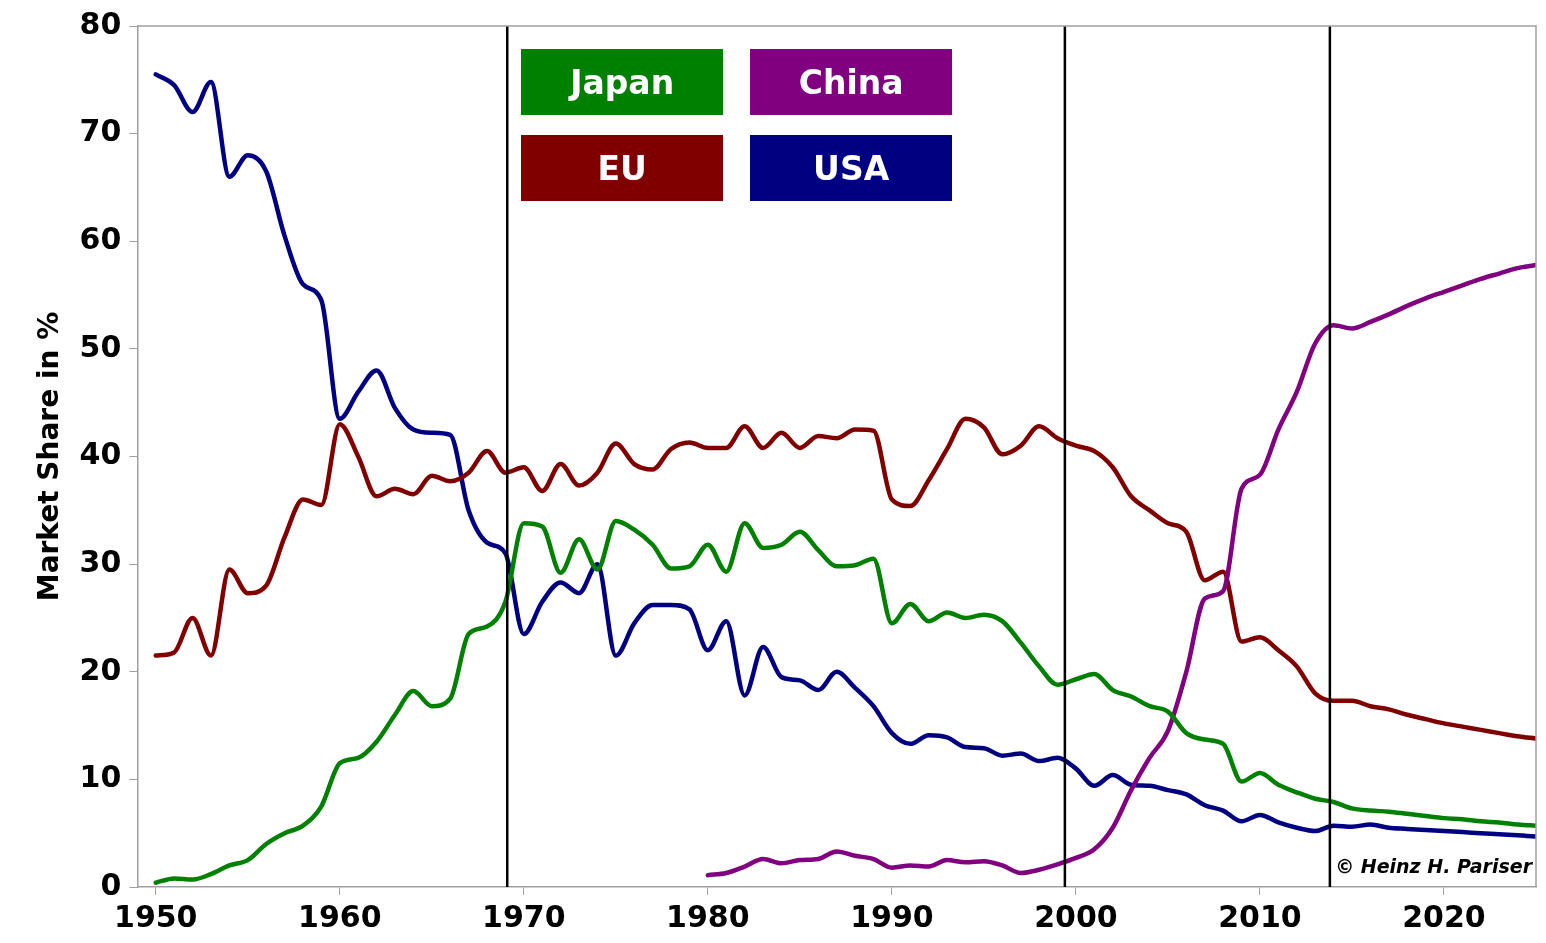 The width and height of the screenshot is (1546, 943). I want to click on y-tick-label: 40, so click(100, 454).